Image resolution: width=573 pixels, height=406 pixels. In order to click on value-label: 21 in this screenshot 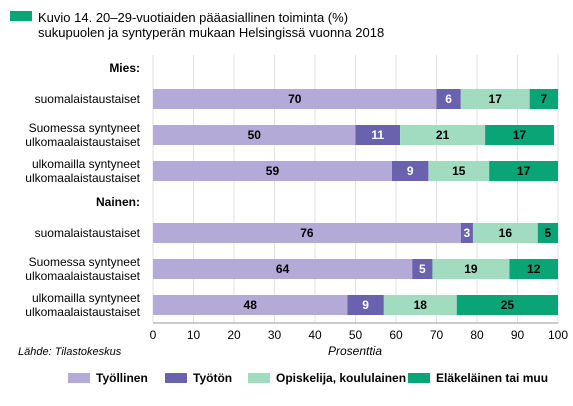, I will do `click(443, 135)`.